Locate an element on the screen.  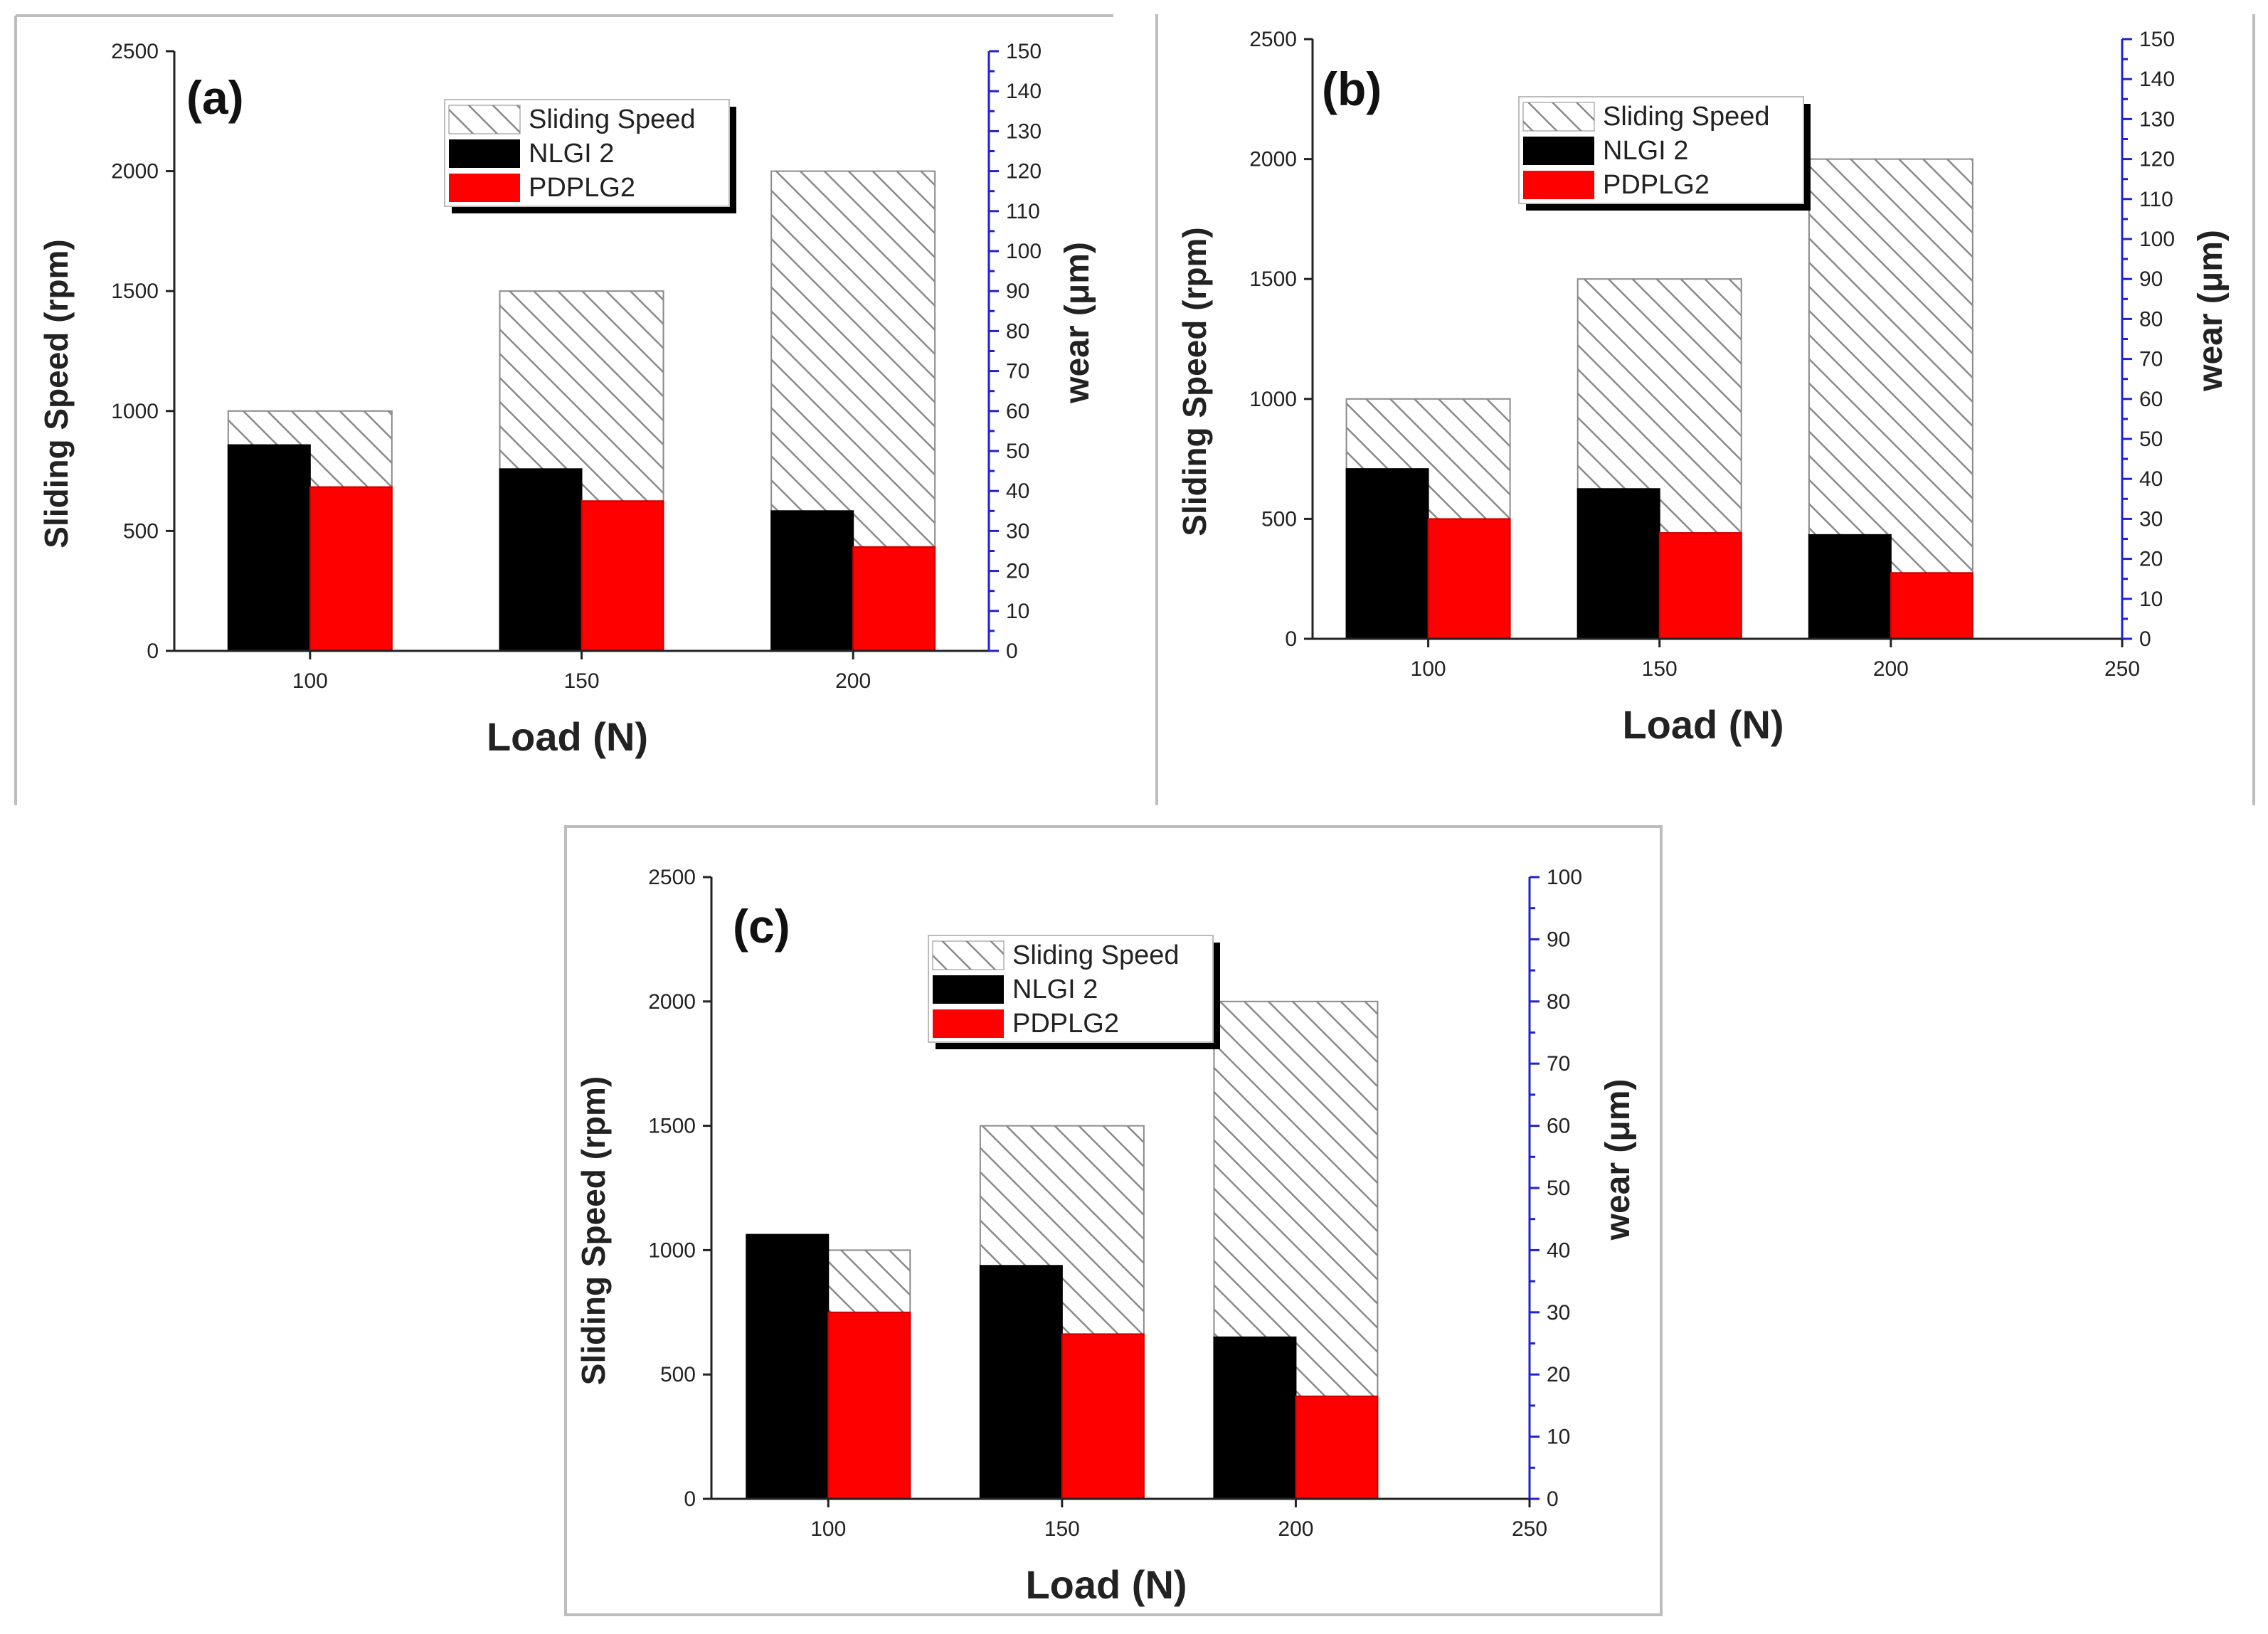
panel-a-xtick-label: 150 is located at coordinates (581, 681).